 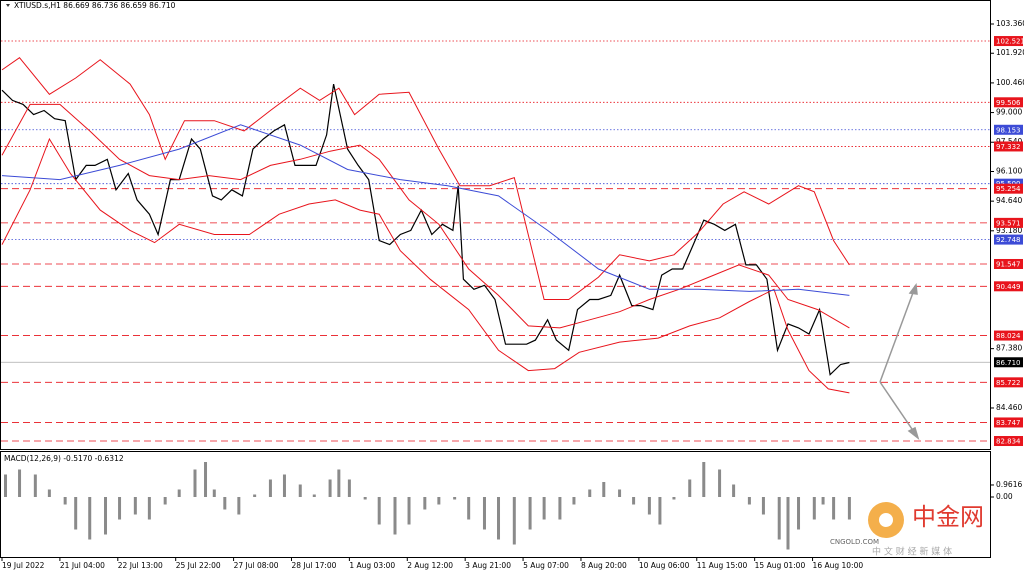 What do you see at coordinates (313, 565) in the screenshot?
I see `x-tick-label: 28 Jul 17:00` at bounding box center [313, 565].